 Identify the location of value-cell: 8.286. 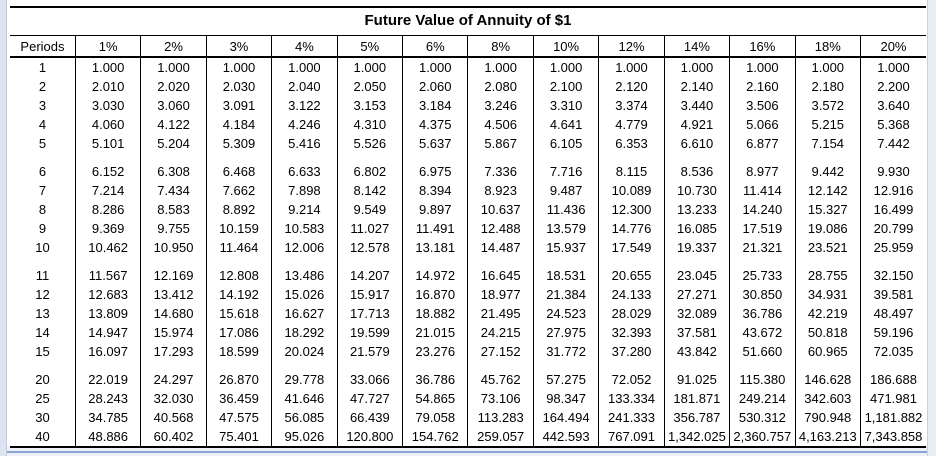
(107, 209).